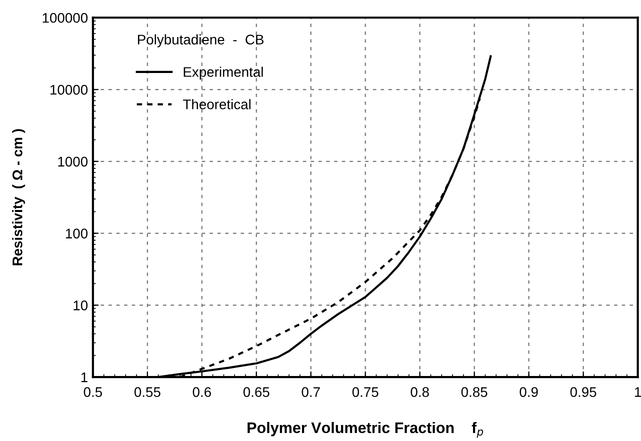 Image resolution: width=641 pixels, height=441 pixels. Describe the element at coordinates (474, 392) in the screenshot. I see `x-tick-label: 0.85` at that location.